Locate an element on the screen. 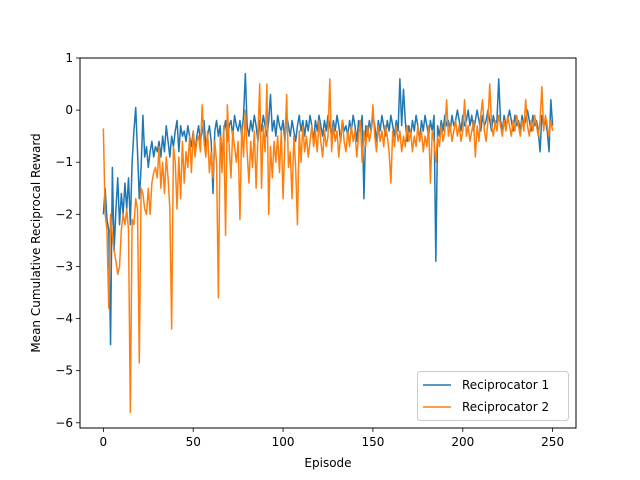  legend-box is located at coordinates (493, 396).